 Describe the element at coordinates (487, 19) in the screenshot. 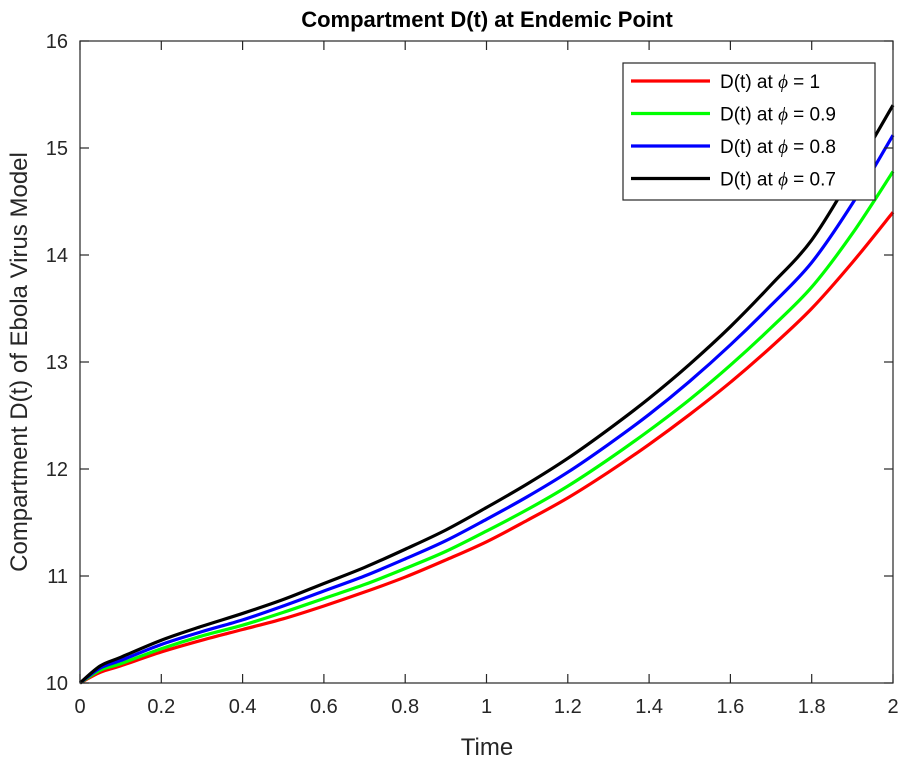

I see `chart-title: Compartment D(t) at Endemic Point` at that location.